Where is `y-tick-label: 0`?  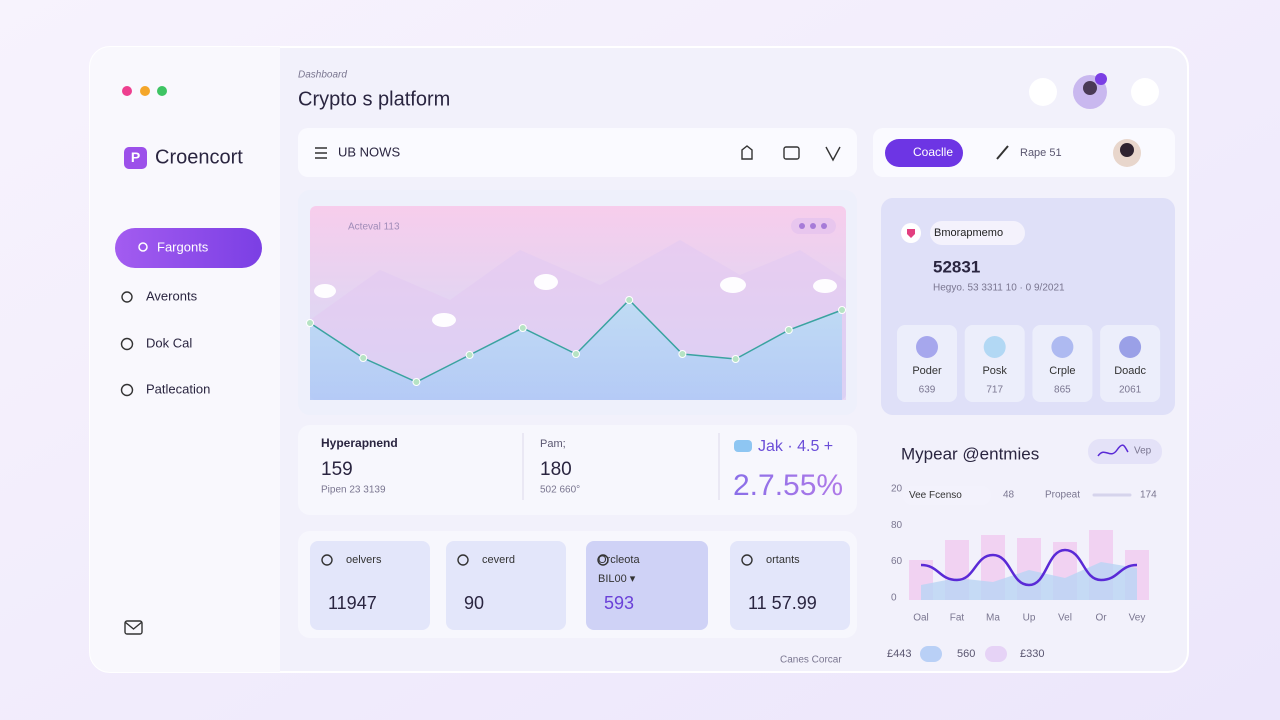
y-tick-label: 0 is located at coordinates (894, 598).